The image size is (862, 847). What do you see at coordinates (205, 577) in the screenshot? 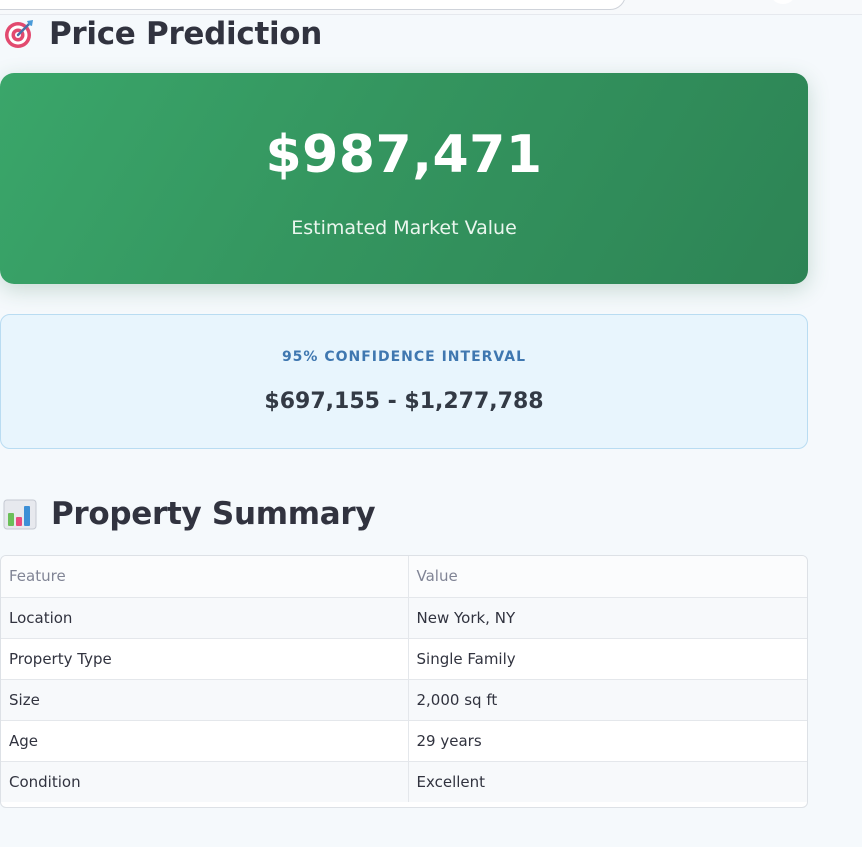
I see `column-header-feature: Feature` at bounding box center [205, 577].